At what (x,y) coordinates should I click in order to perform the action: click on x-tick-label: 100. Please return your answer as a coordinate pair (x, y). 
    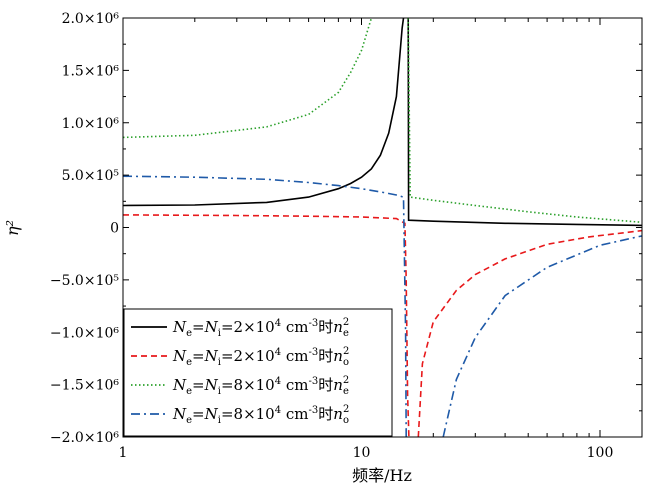
    Looking at the image, I should click on (600, 453).